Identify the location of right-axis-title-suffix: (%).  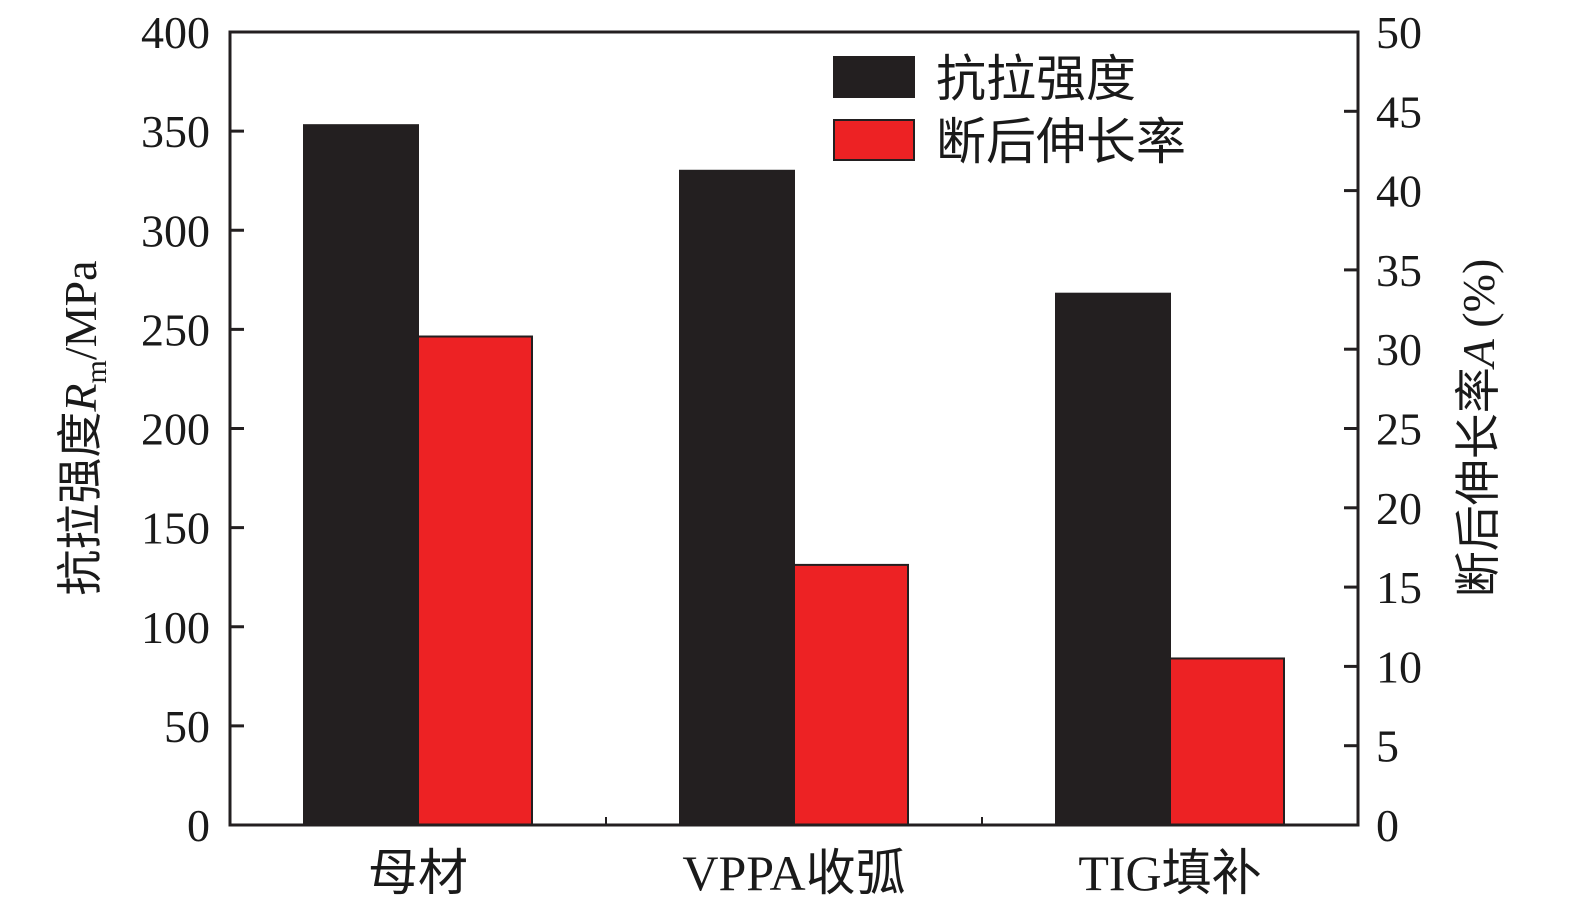
(1478, 299).